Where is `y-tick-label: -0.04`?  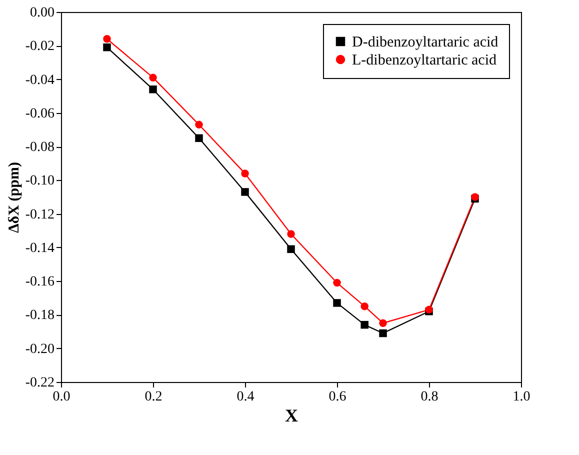
y-tick-label: -0.04 is located at coordinates (39, 80).